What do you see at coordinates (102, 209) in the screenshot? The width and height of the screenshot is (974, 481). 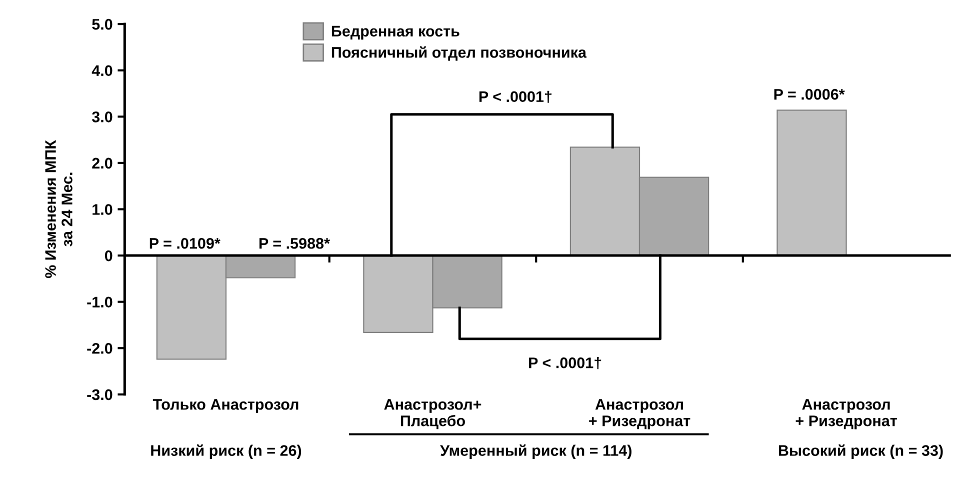 I see `y-tick-label: 1.0` at bounding box center [102, 209].